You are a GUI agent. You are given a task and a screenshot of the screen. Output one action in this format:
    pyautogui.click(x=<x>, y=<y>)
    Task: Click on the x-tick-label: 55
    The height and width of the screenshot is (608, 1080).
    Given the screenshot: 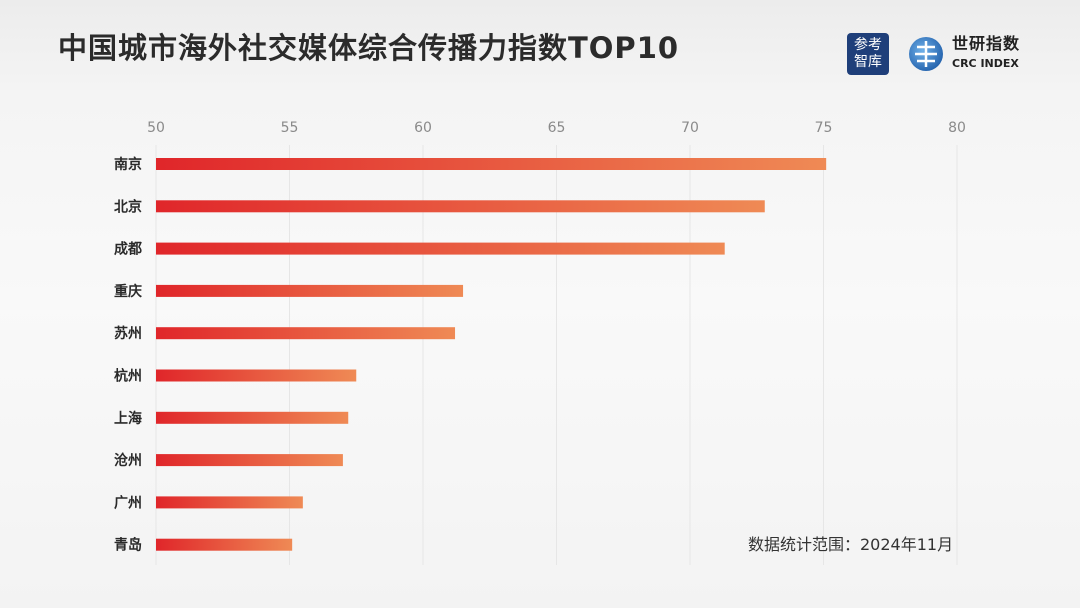 What is the action you would take?
    pyautogui.click(x=290, y=128)
    